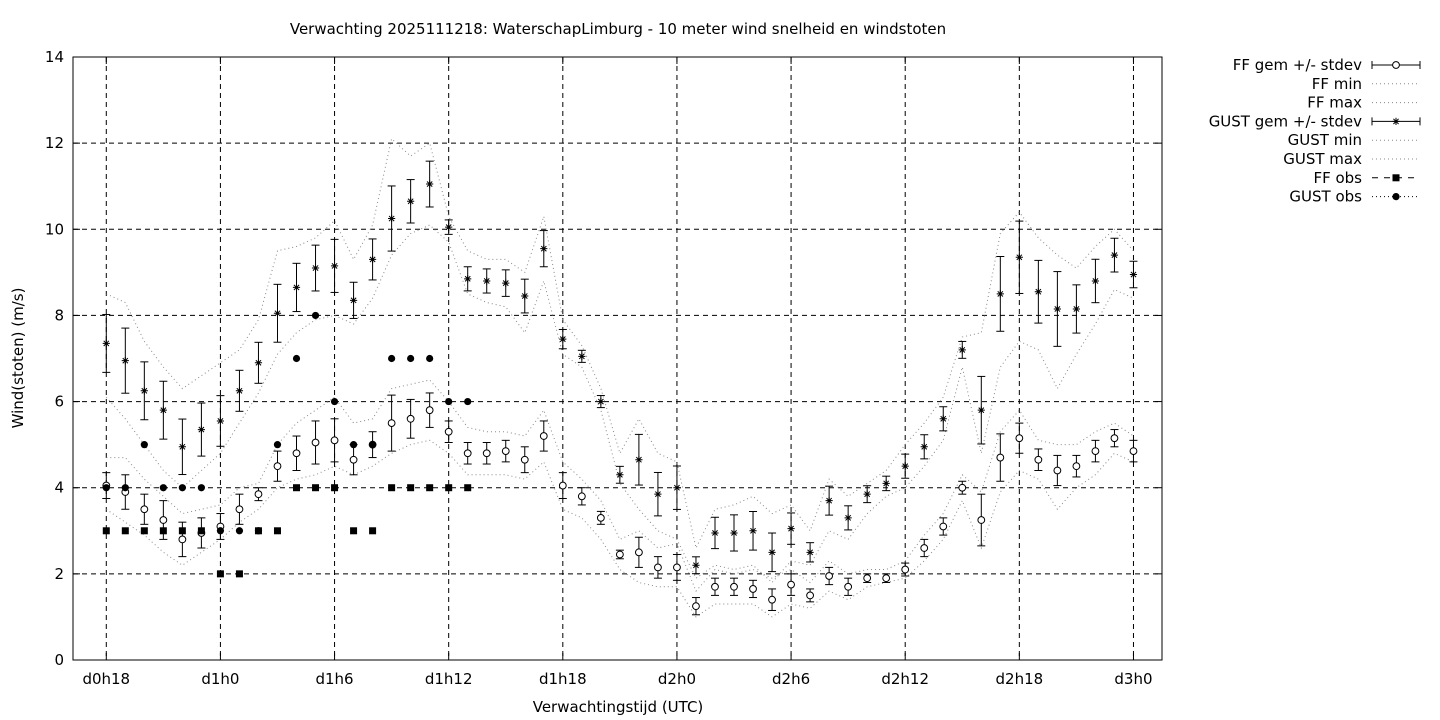  Describe the element at coordinates (1327, 65) in the screenshot. I see `legend-entry: FF gem +/- stdev` at that location.